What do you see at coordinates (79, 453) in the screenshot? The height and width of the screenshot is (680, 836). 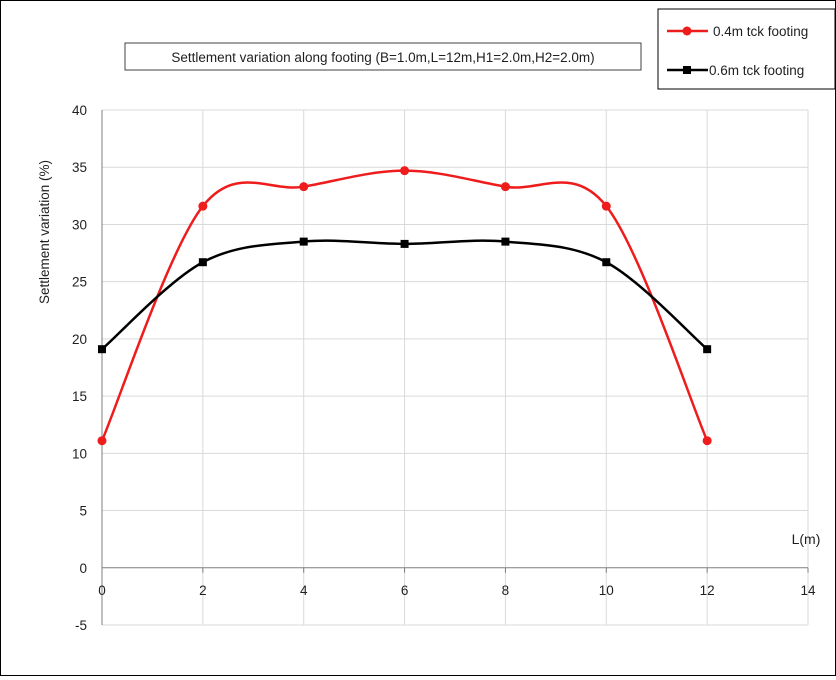 I see `y-tick-label: 10` at bounding box center [79, 453].